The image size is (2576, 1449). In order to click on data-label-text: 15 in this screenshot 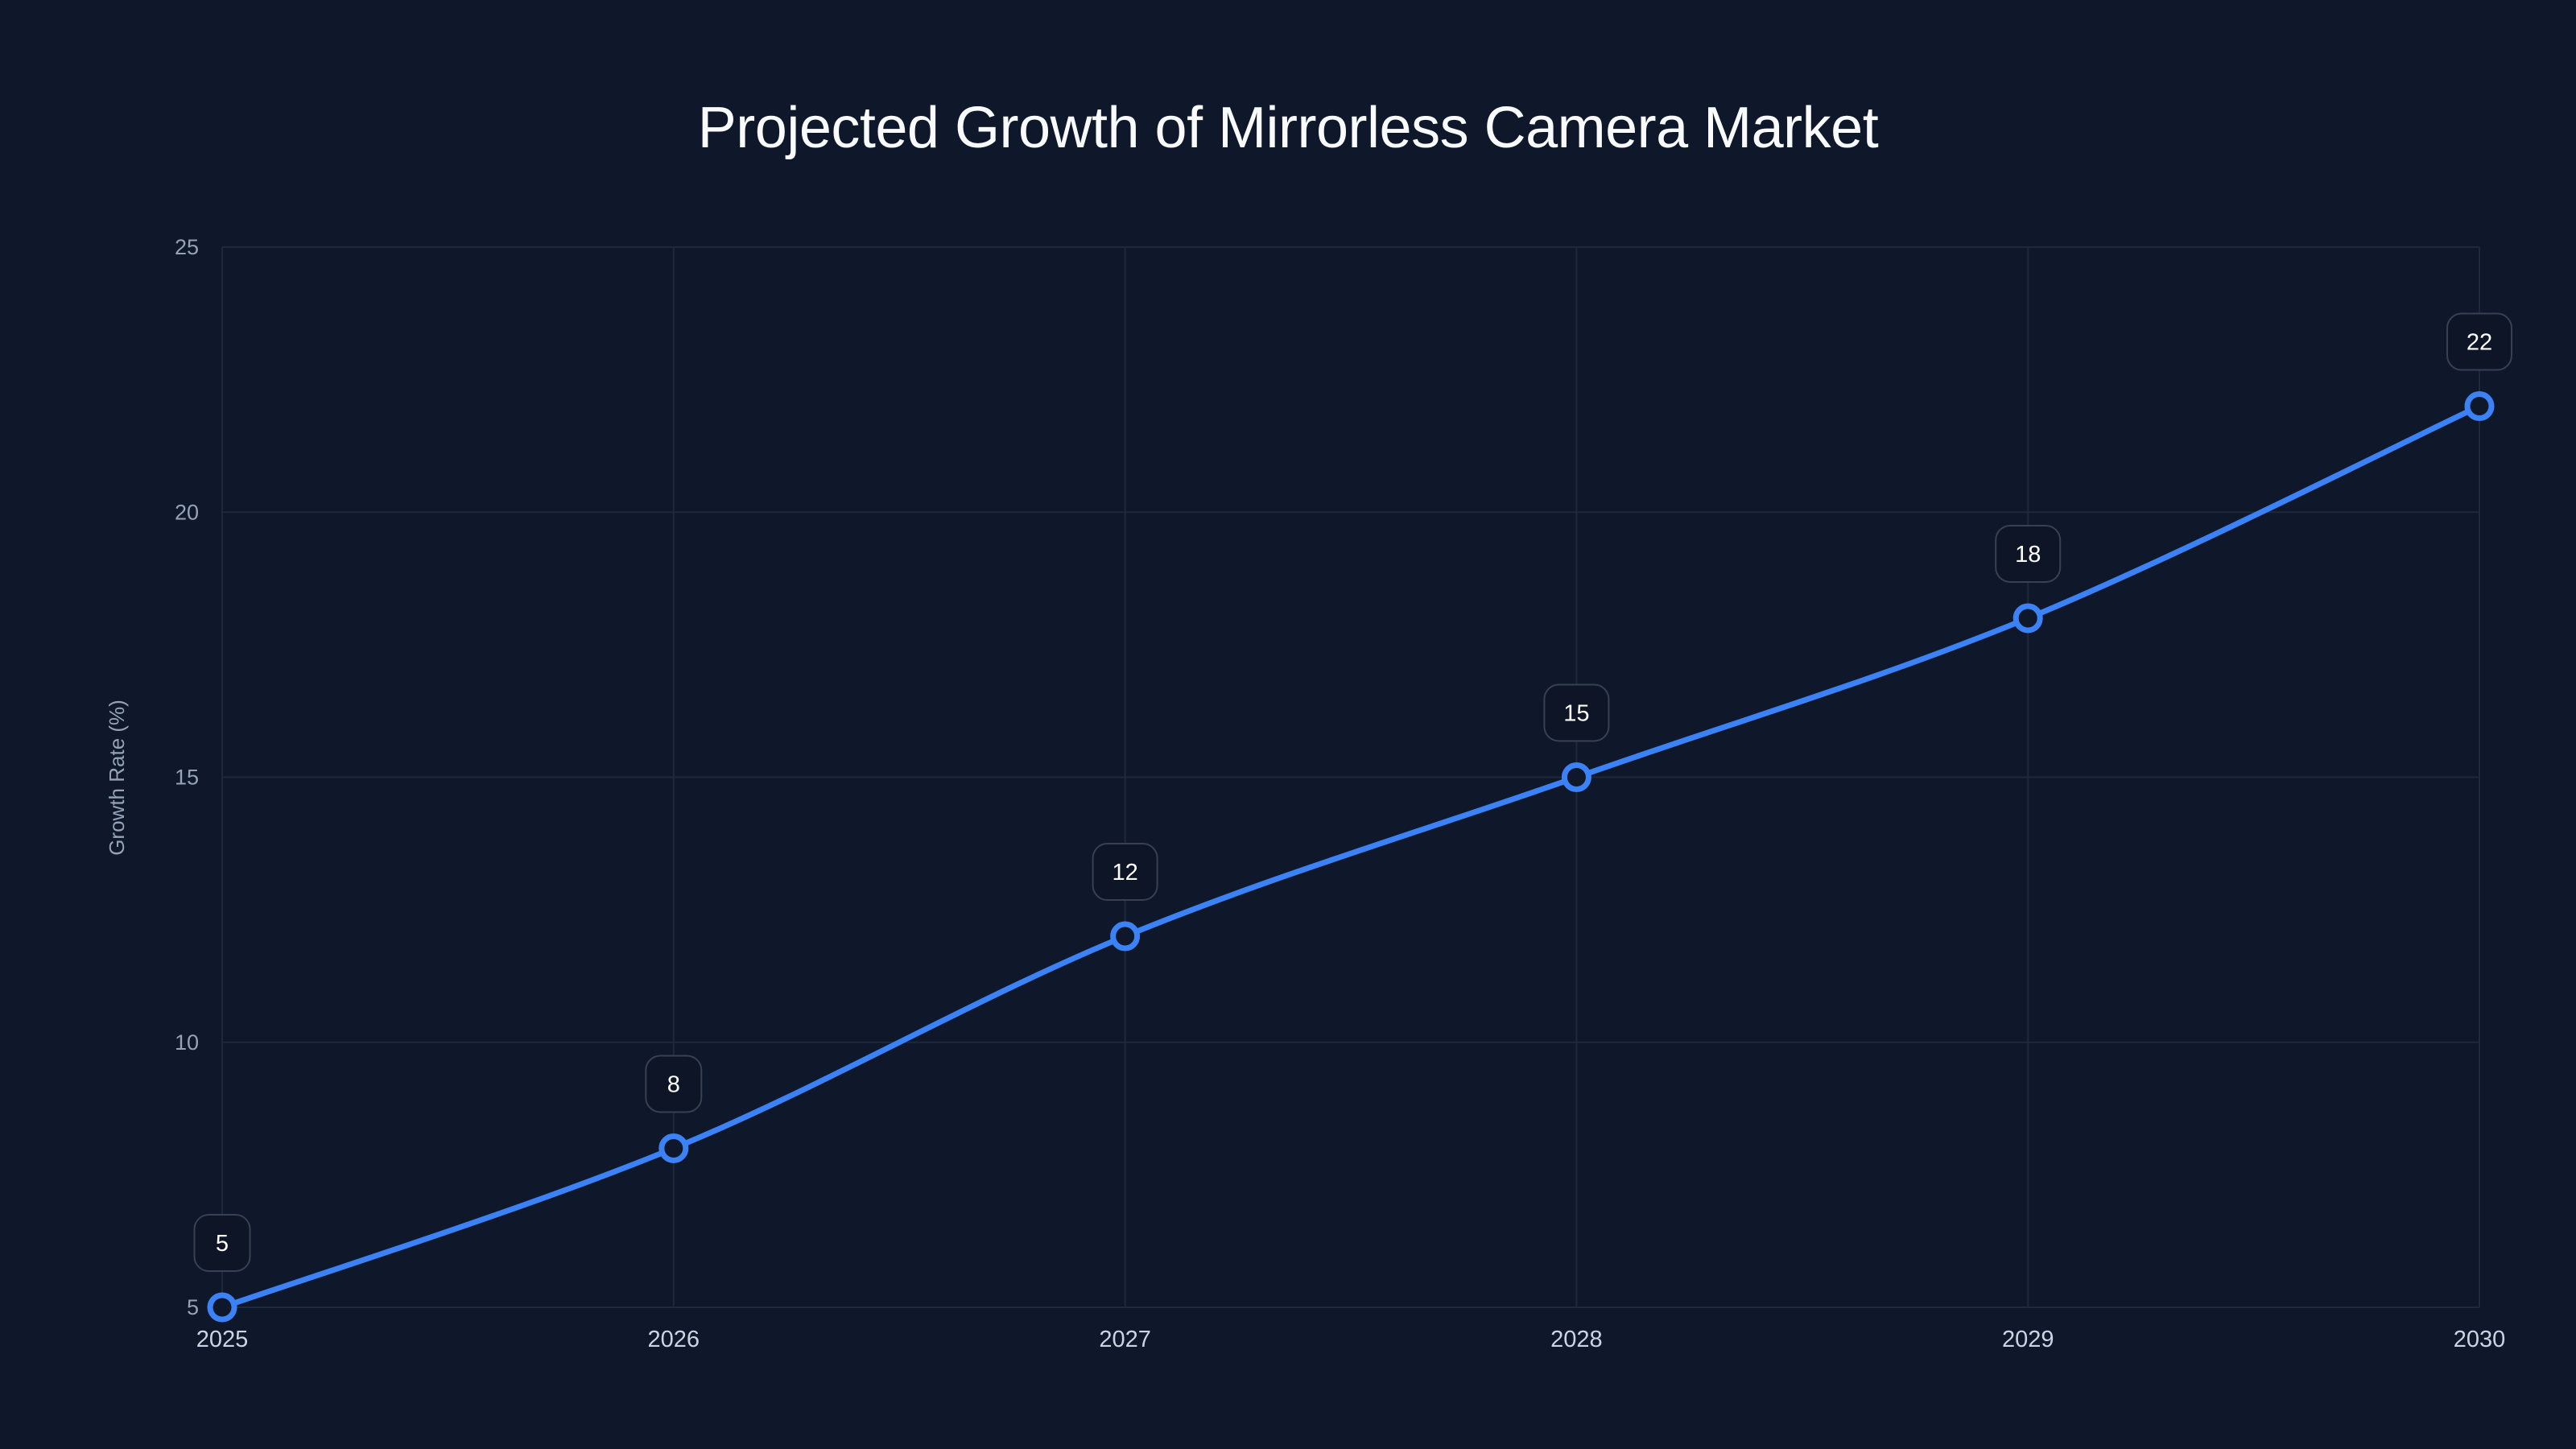, I will do `click(1576, 714)`.